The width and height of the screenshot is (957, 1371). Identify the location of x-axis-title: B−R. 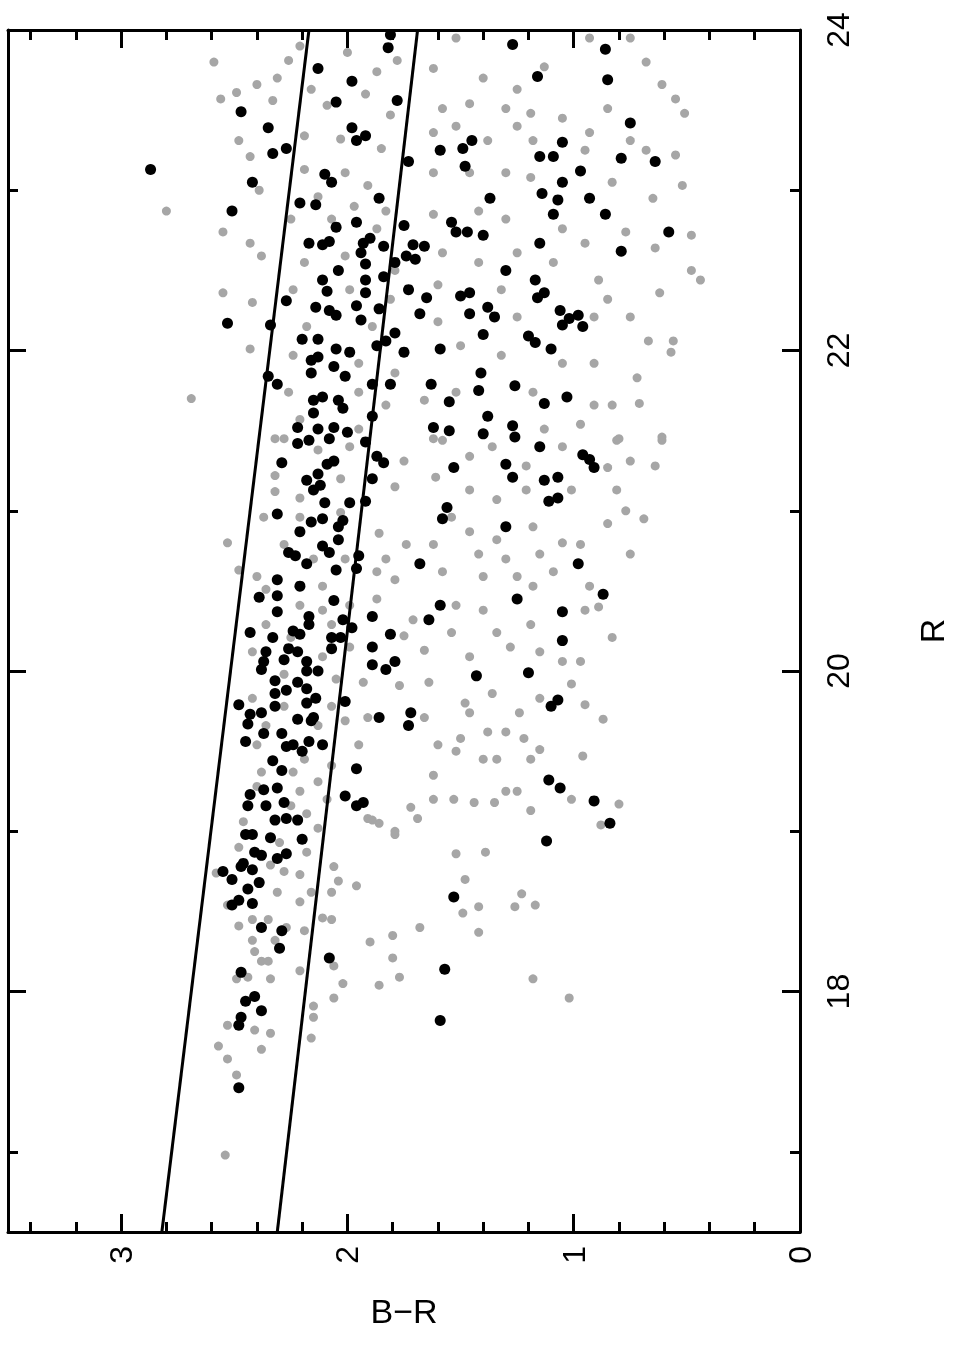
(404, 1311).